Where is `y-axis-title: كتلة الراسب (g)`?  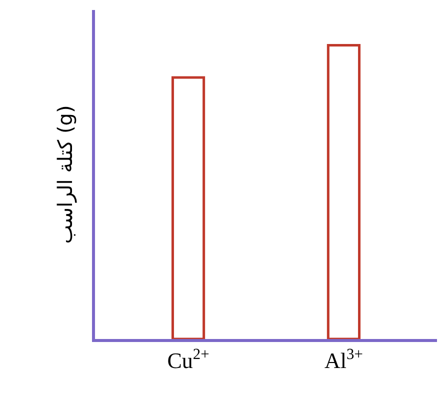
y-axis-title: كتلة الراسب (g) is located at coordinates (64, 174).